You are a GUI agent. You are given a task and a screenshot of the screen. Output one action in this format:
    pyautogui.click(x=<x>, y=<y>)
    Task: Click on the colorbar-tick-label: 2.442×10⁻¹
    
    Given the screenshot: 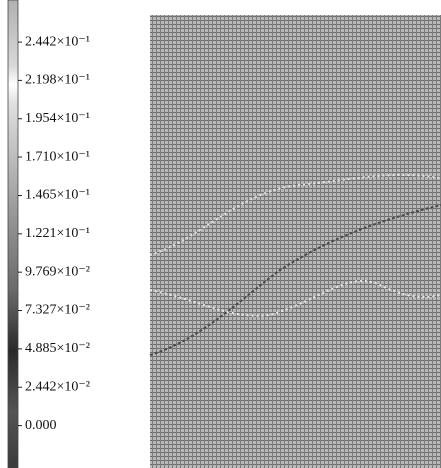 What is the action you would take?
    pyautogui.click(x=57, y=41)
    